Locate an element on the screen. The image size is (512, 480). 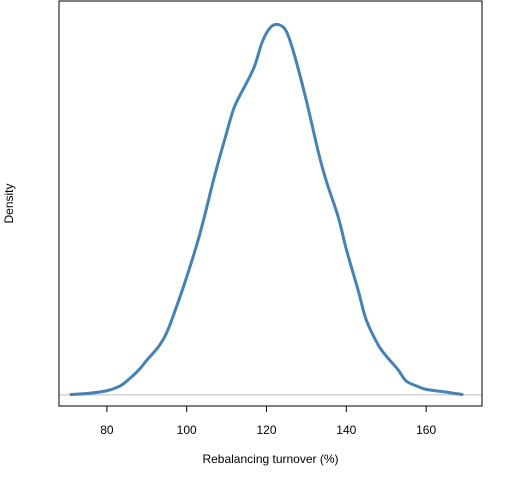
x-tick-label-120: 120 is located at coordinates (266, 430).